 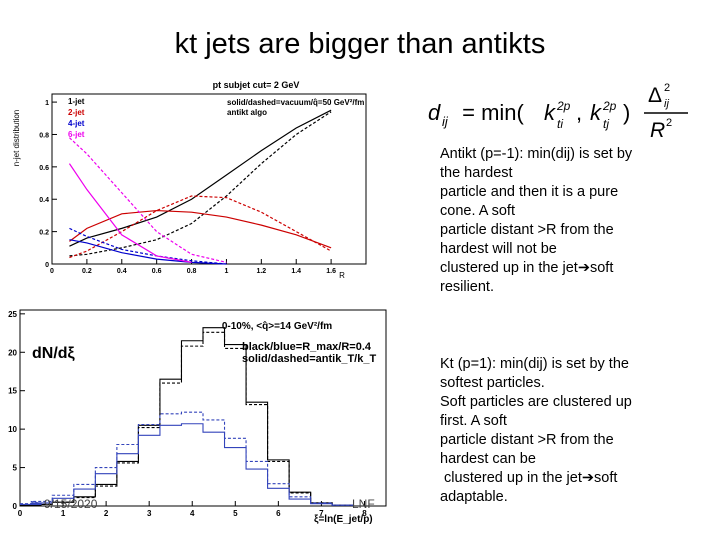 What do you see at coordinates (12, 314) in the screenshot?
I see `y-tick-label: 25` at bounding box center [12, 314].